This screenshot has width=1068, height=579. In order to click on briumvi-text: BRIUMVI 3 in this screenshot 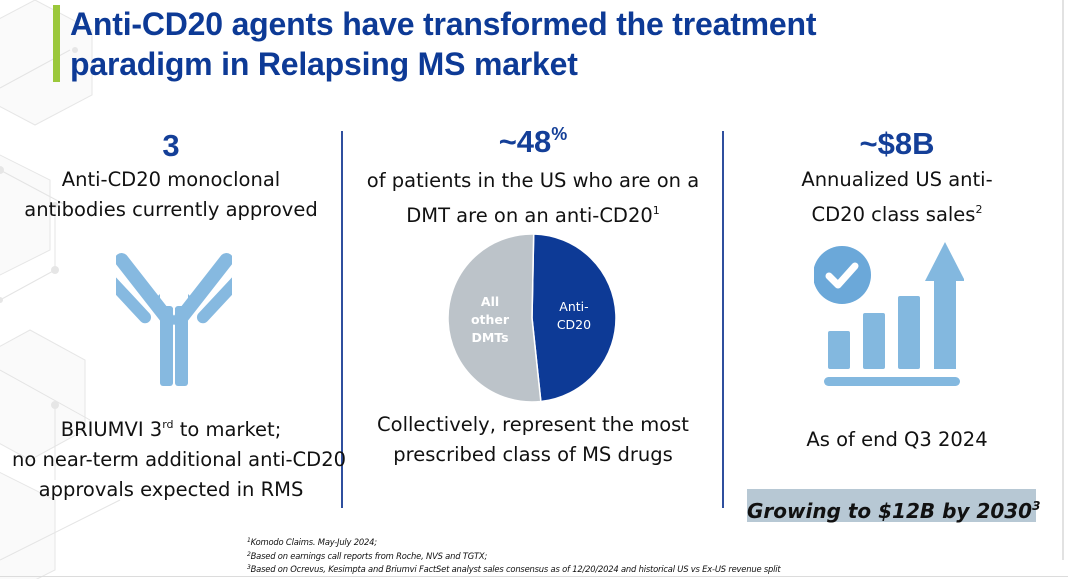, I will do `click(111, 429)`.